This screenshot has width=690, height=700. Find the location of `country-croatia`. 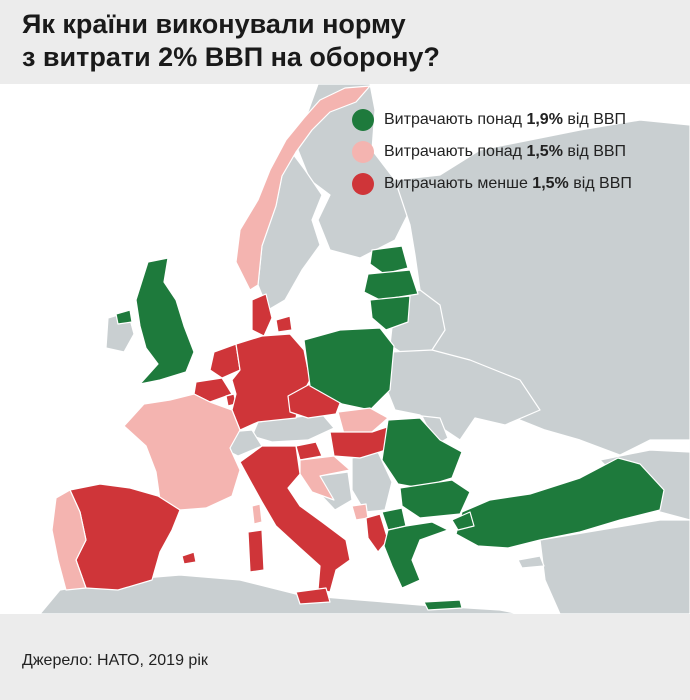

country-croatia is located at coordinates (325, 478).